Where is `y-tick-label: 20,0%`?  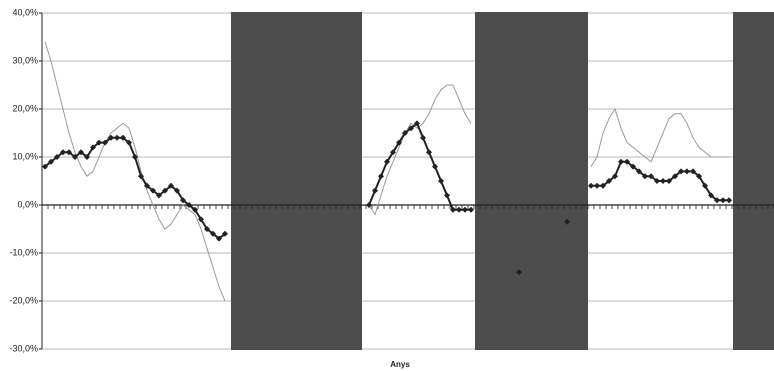 y-tick-label: 20,0% is located at coordinates (25, 108).